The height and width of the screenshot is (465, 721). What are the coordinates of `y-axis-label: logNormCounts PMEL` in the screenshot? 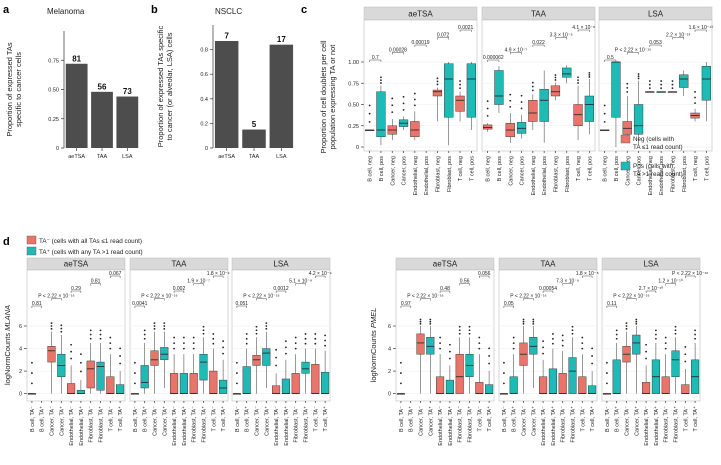 It's located at (373, 345).